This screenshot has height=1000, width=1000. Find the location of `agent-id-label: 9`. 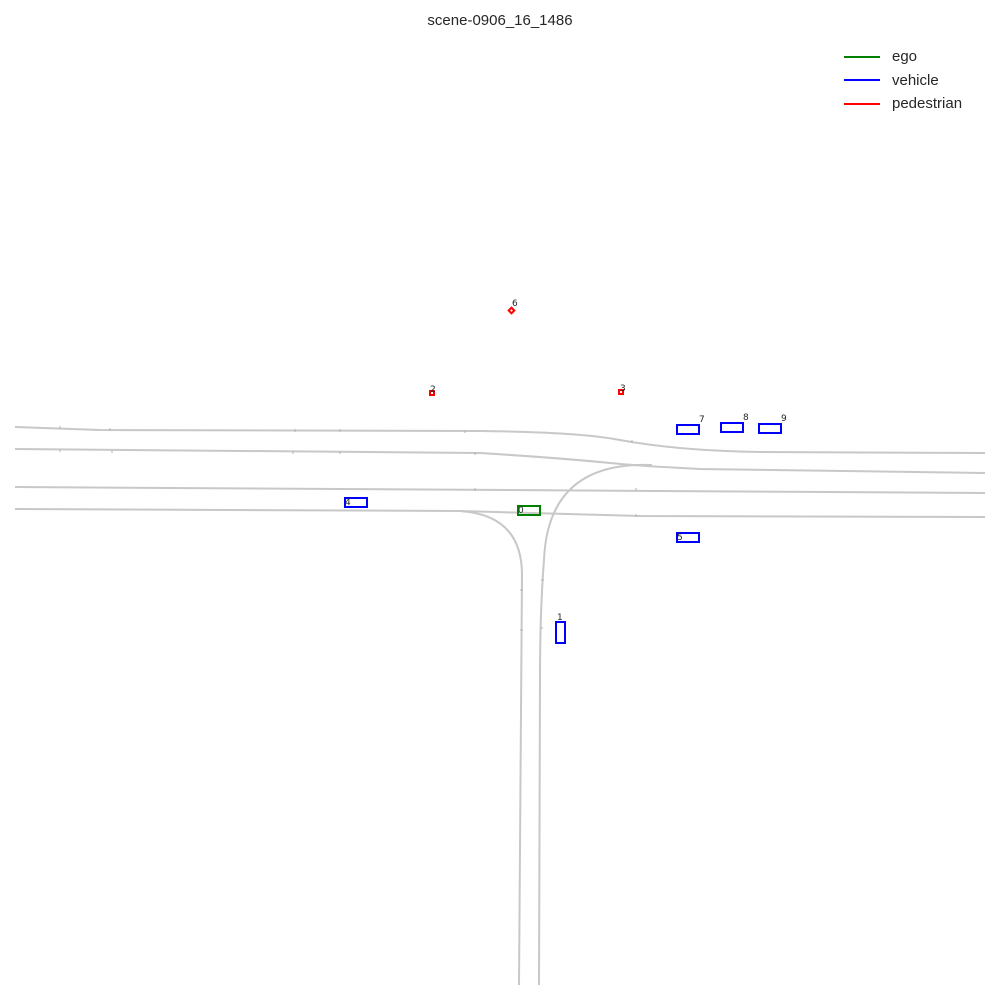

agent-id-label: 9 is located at coordinates (784, 419).